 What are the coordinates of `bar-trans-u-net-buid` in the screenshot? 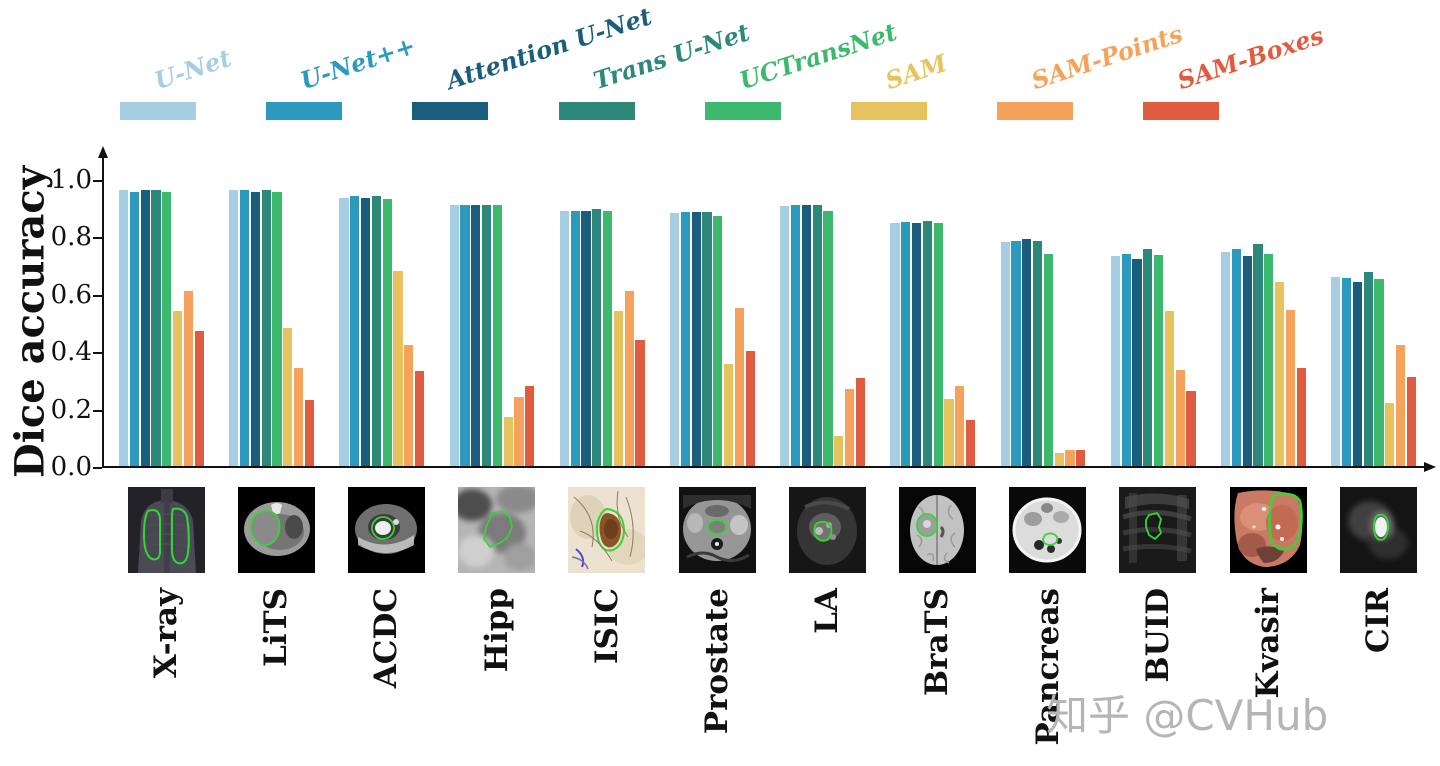 It's located at (1148, 357).